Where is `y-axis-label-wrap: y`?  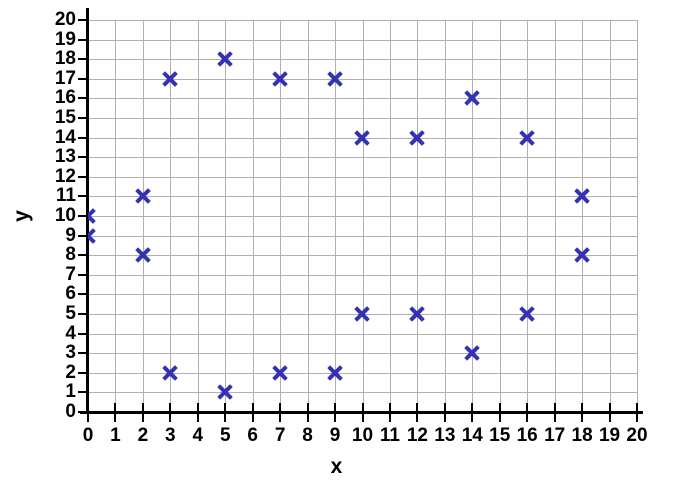
y-axis-label-wrap: y is located at coordinates (26, 216).